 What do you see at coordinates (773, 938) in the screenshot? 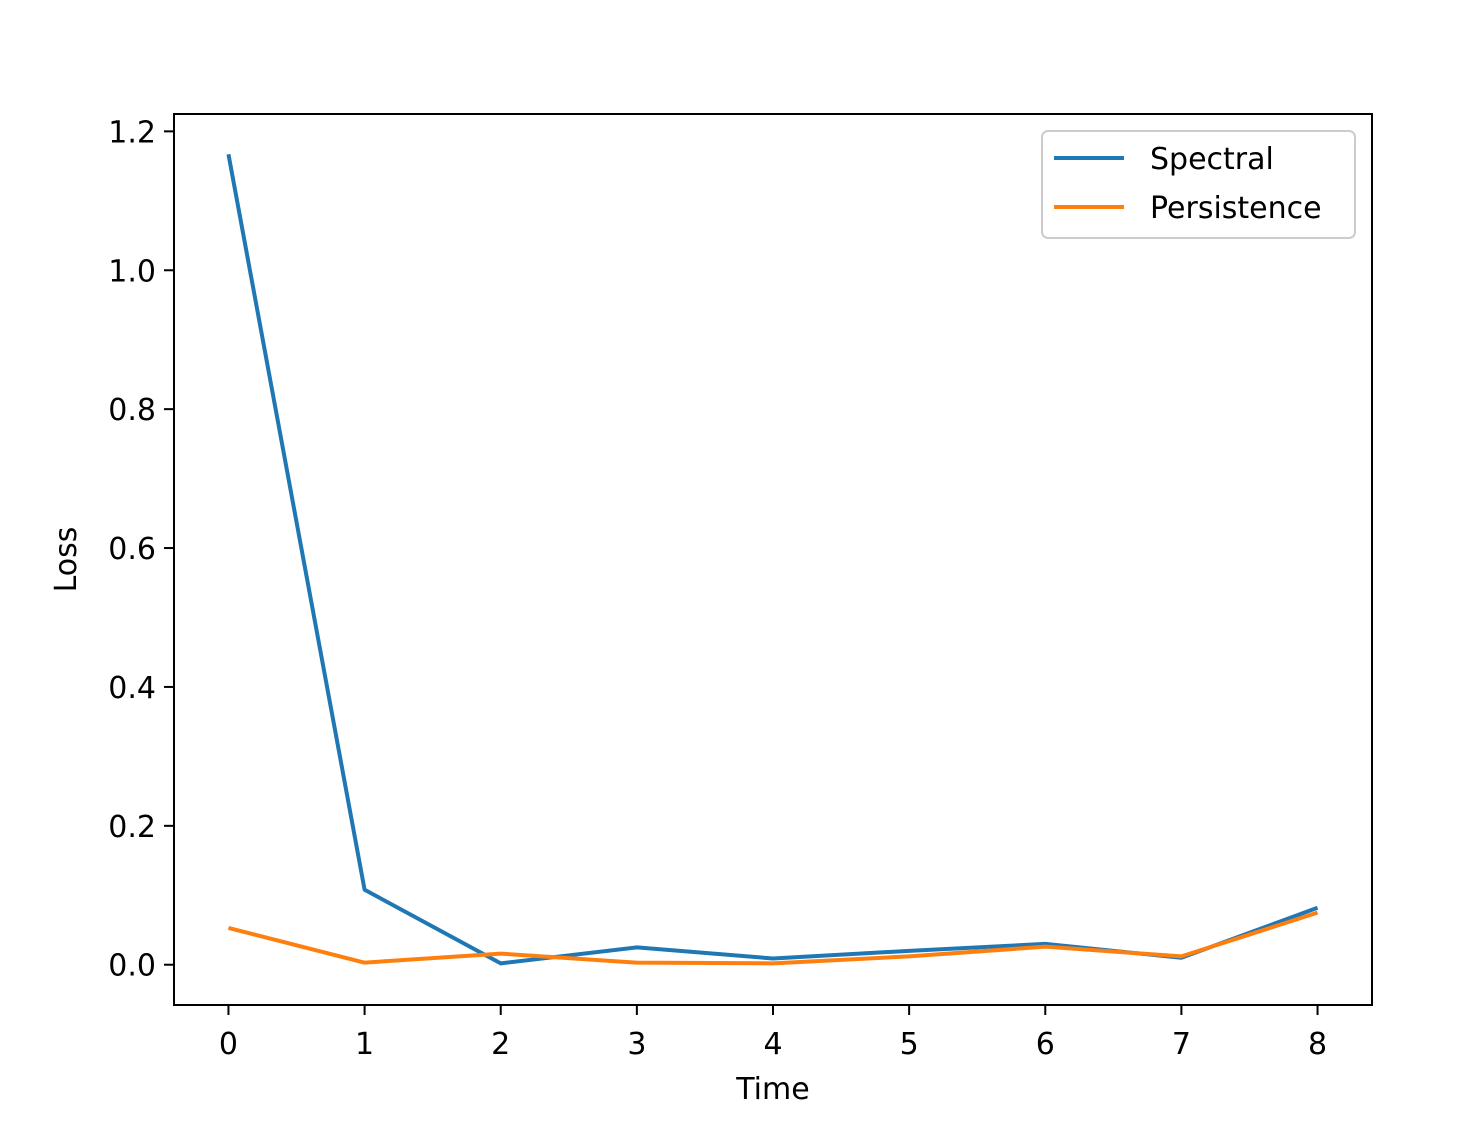
I see `series-line-persistence` at bounding box center [773, 938].